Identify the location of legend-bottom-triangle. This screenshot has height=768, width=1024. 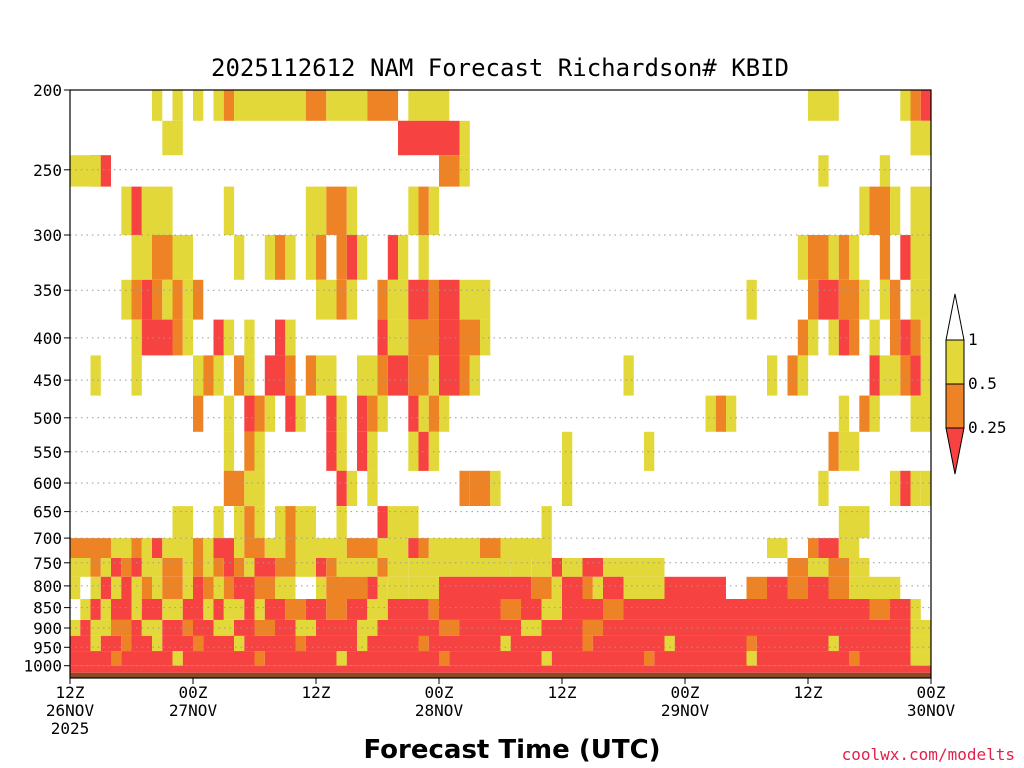
(955, 451).